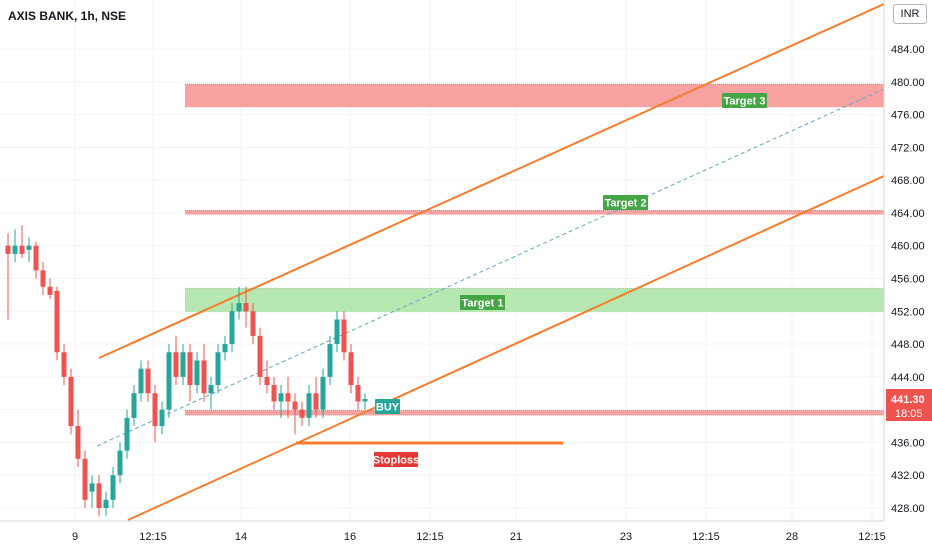 This screenshot has height=550, width=932. What do you see at coordinates (908, 50) in the screenshot?
I see `price-tick-label: 484.00` at bounding box center [908, 50].